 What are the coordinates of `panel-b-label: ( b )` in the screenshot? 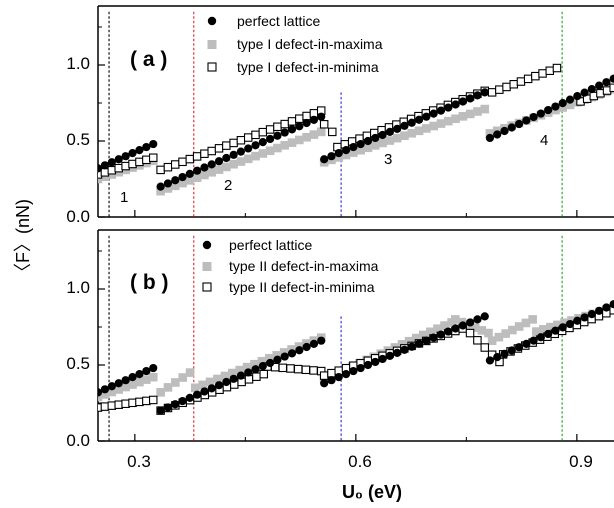 It's located at (149, 282).